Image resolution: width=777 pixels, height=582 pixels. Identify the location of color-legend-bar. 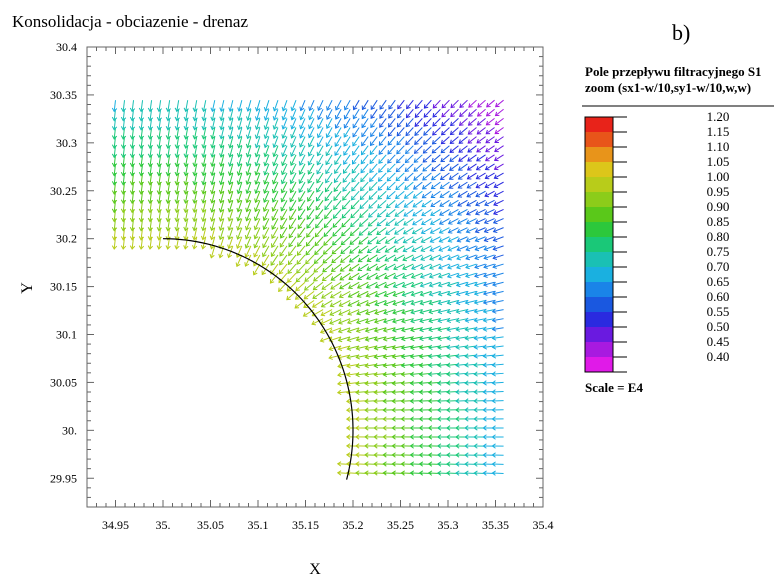
(605, 244).